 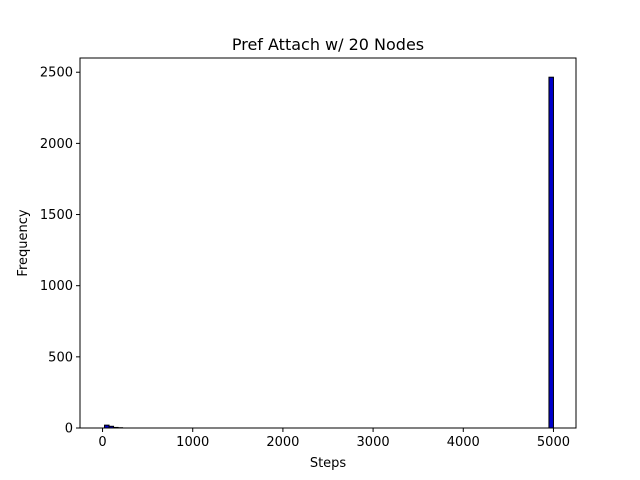 I want to click on x-axis-label: Steps, so click(x=328, y=463).